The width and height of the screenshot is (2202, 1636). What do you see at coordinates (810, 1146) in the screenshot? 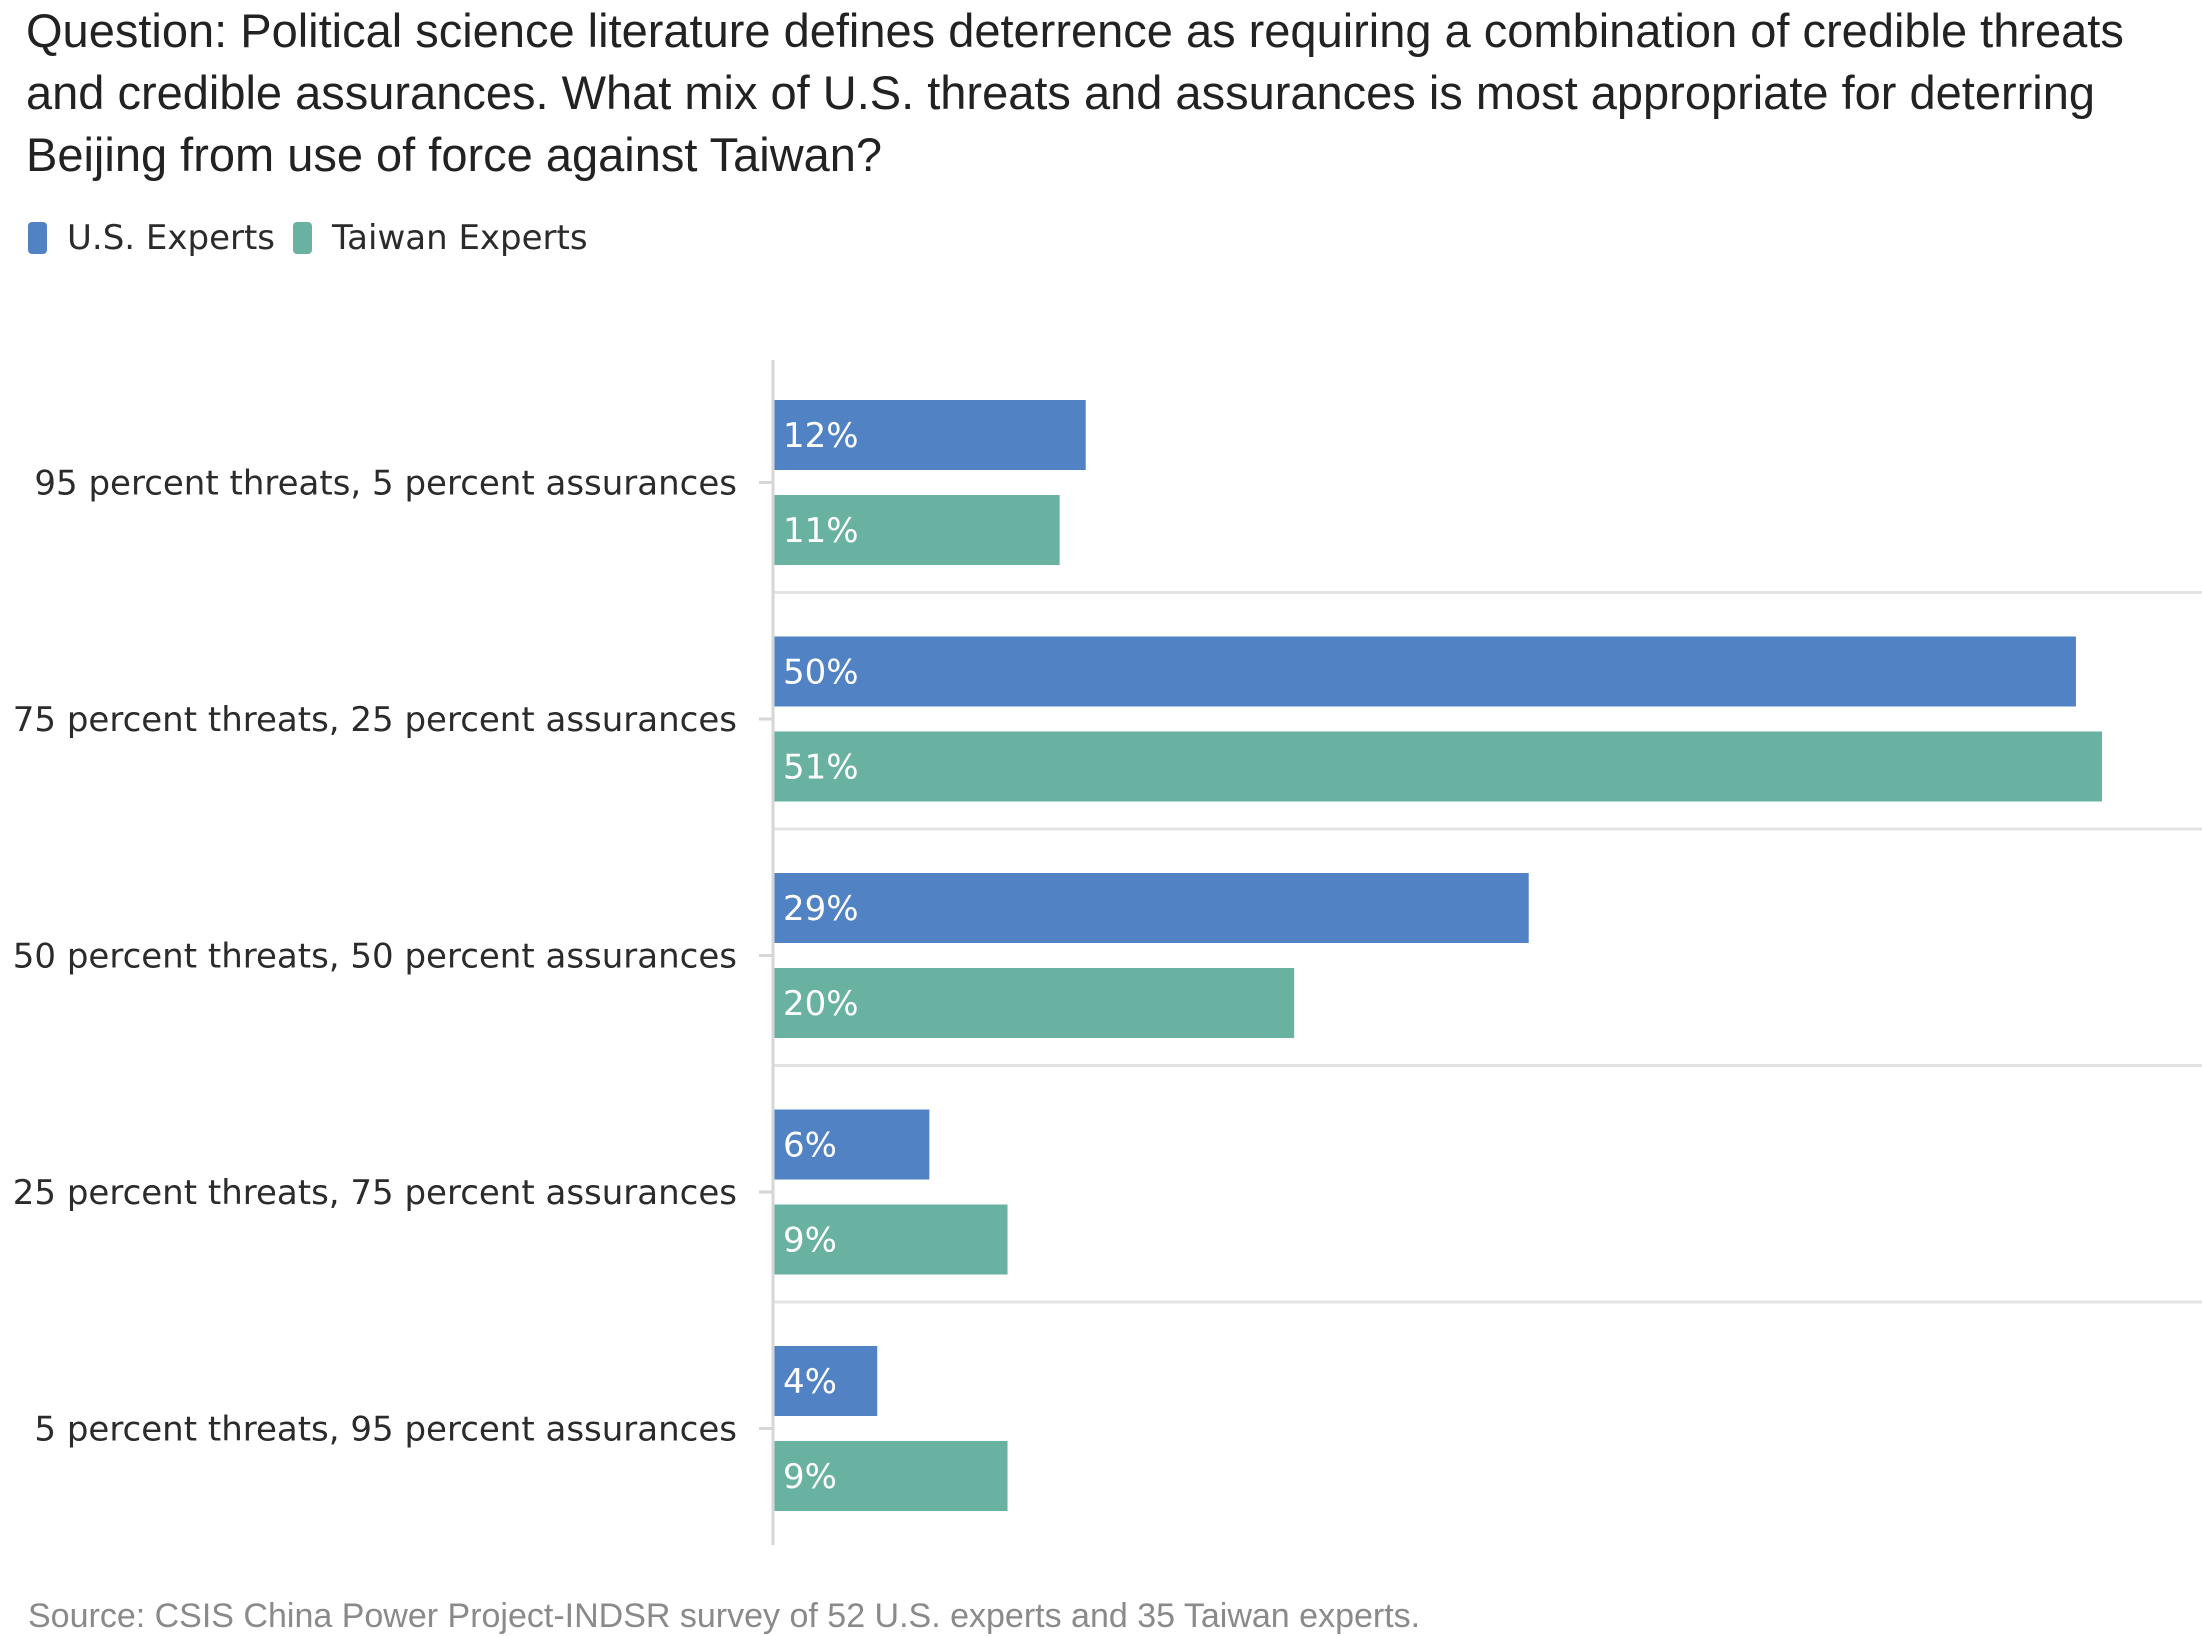
I see `bar-value-label: 6%` at bounding box center [810, 1146].